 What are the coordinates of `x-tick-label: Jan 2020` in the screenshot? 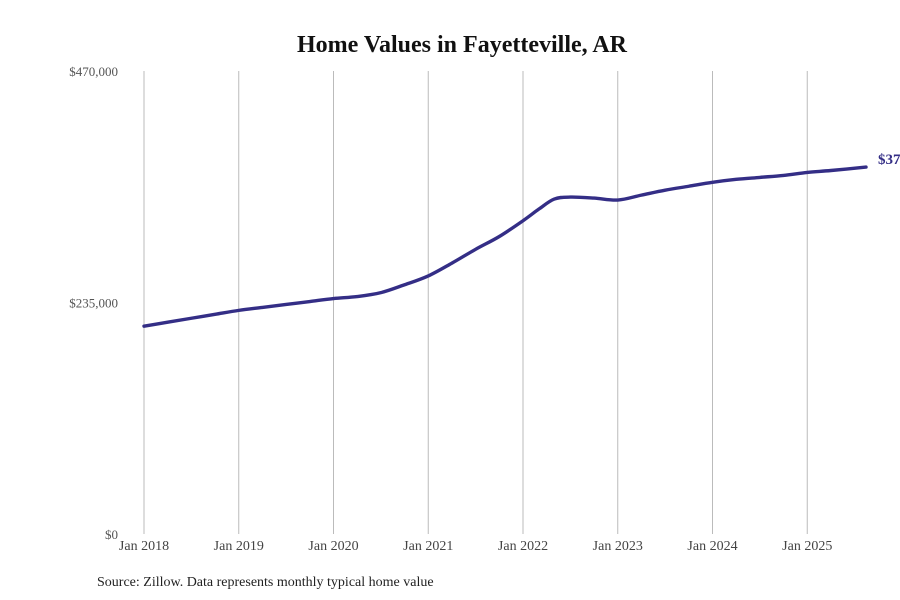 It's located at (333, 546).